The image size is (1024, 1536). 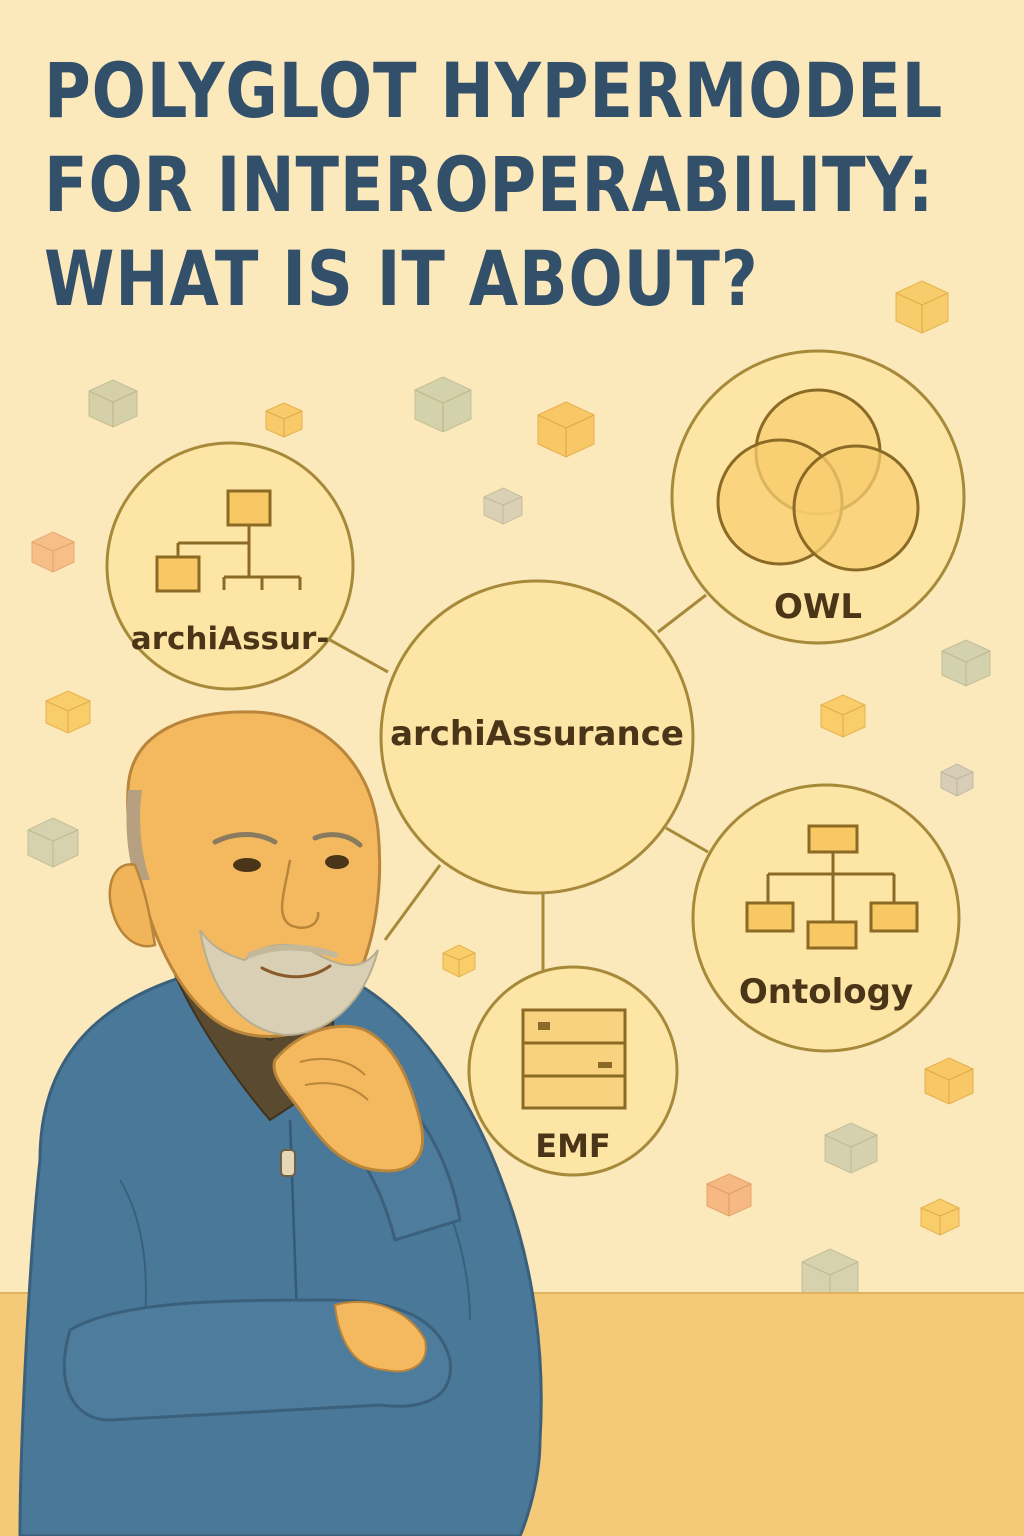 I want to click on node-owl: OWL, so click(x=818, y=497).